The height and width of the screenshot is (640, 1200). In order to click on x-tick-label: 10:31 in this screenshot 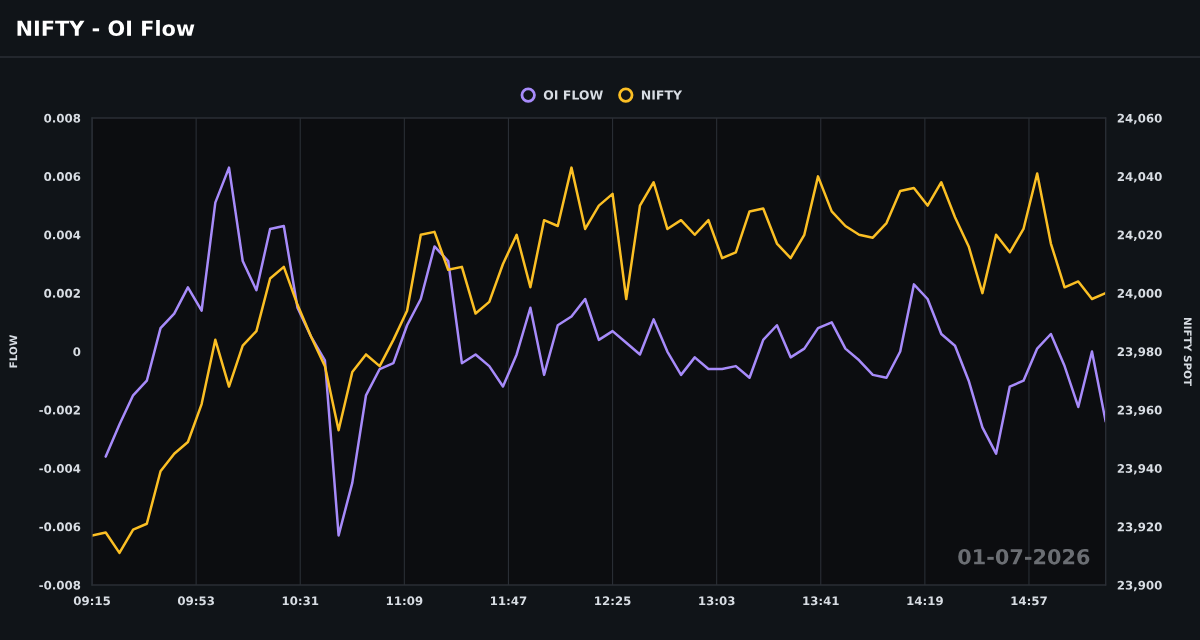, I will do `click(300, 601)`.